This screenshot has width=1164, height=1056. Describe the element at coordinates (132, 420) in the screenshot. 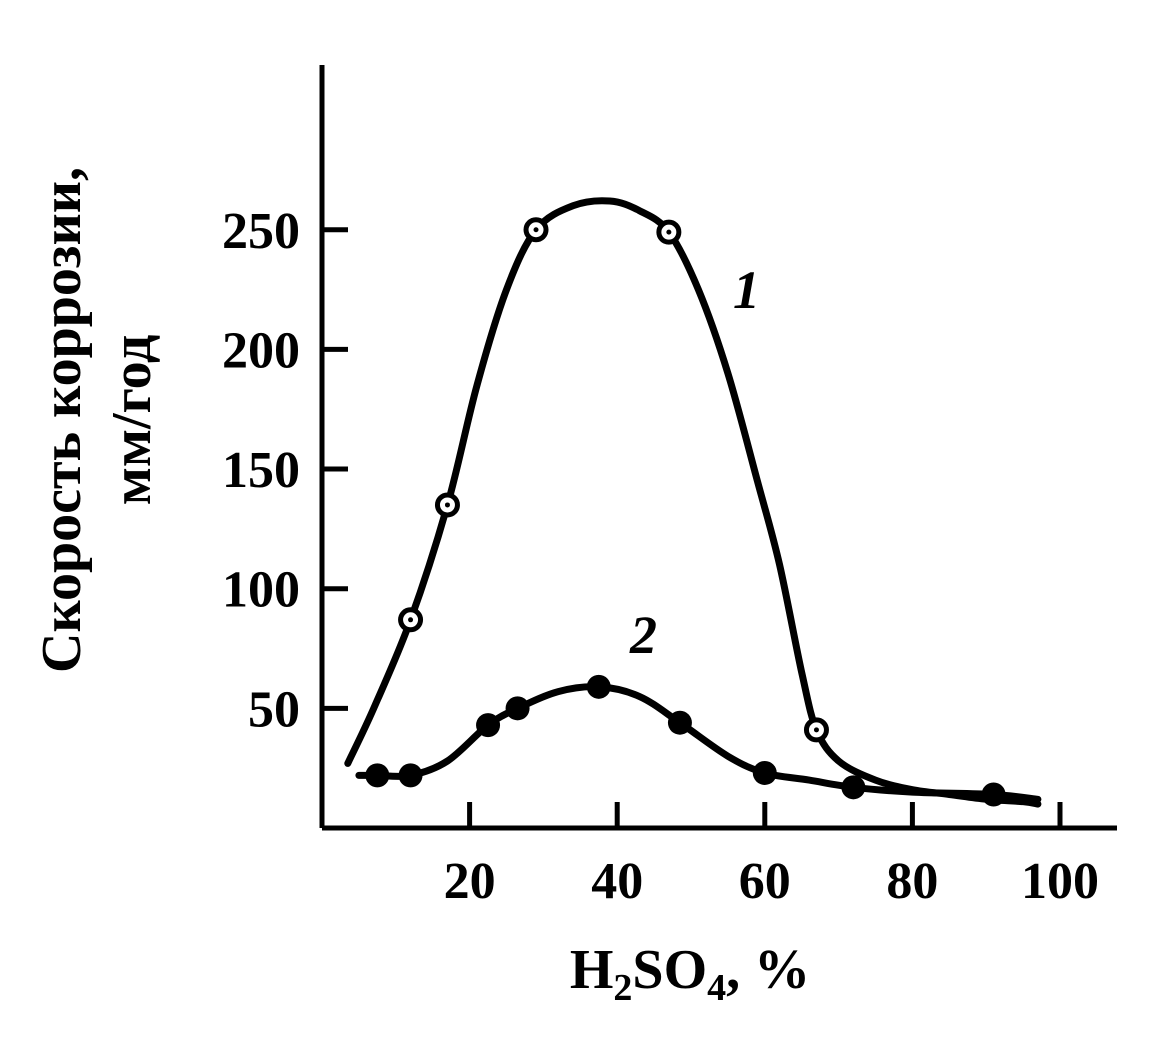

I see `y-axis-label-line2: мм/год` at that location.